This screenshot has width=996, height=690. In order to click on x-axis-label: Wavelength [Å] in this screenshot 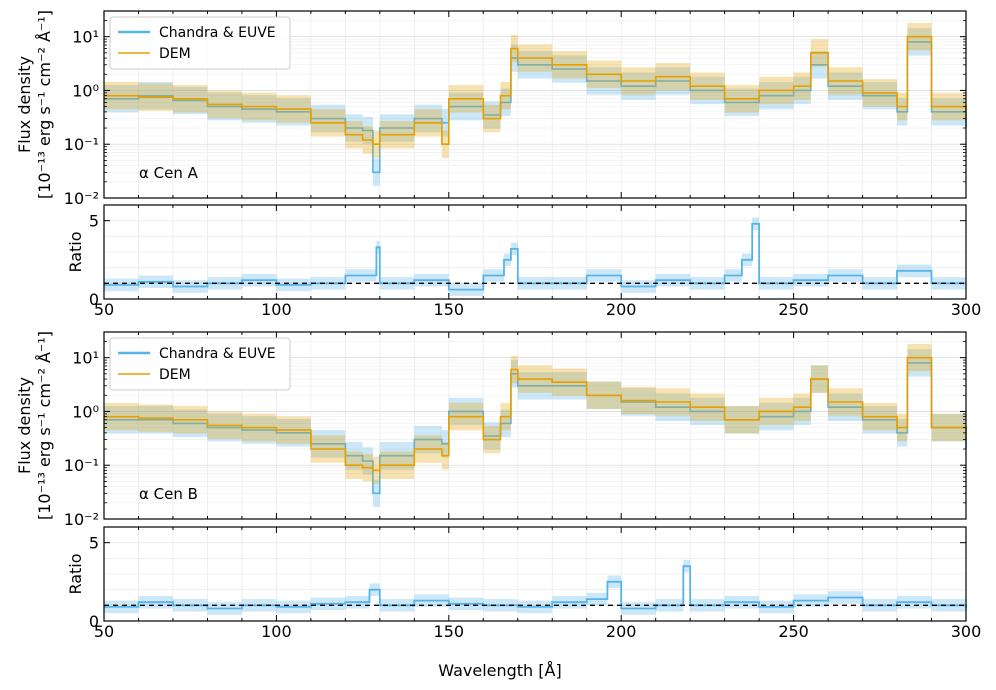, I will do `click(499, 670)`.